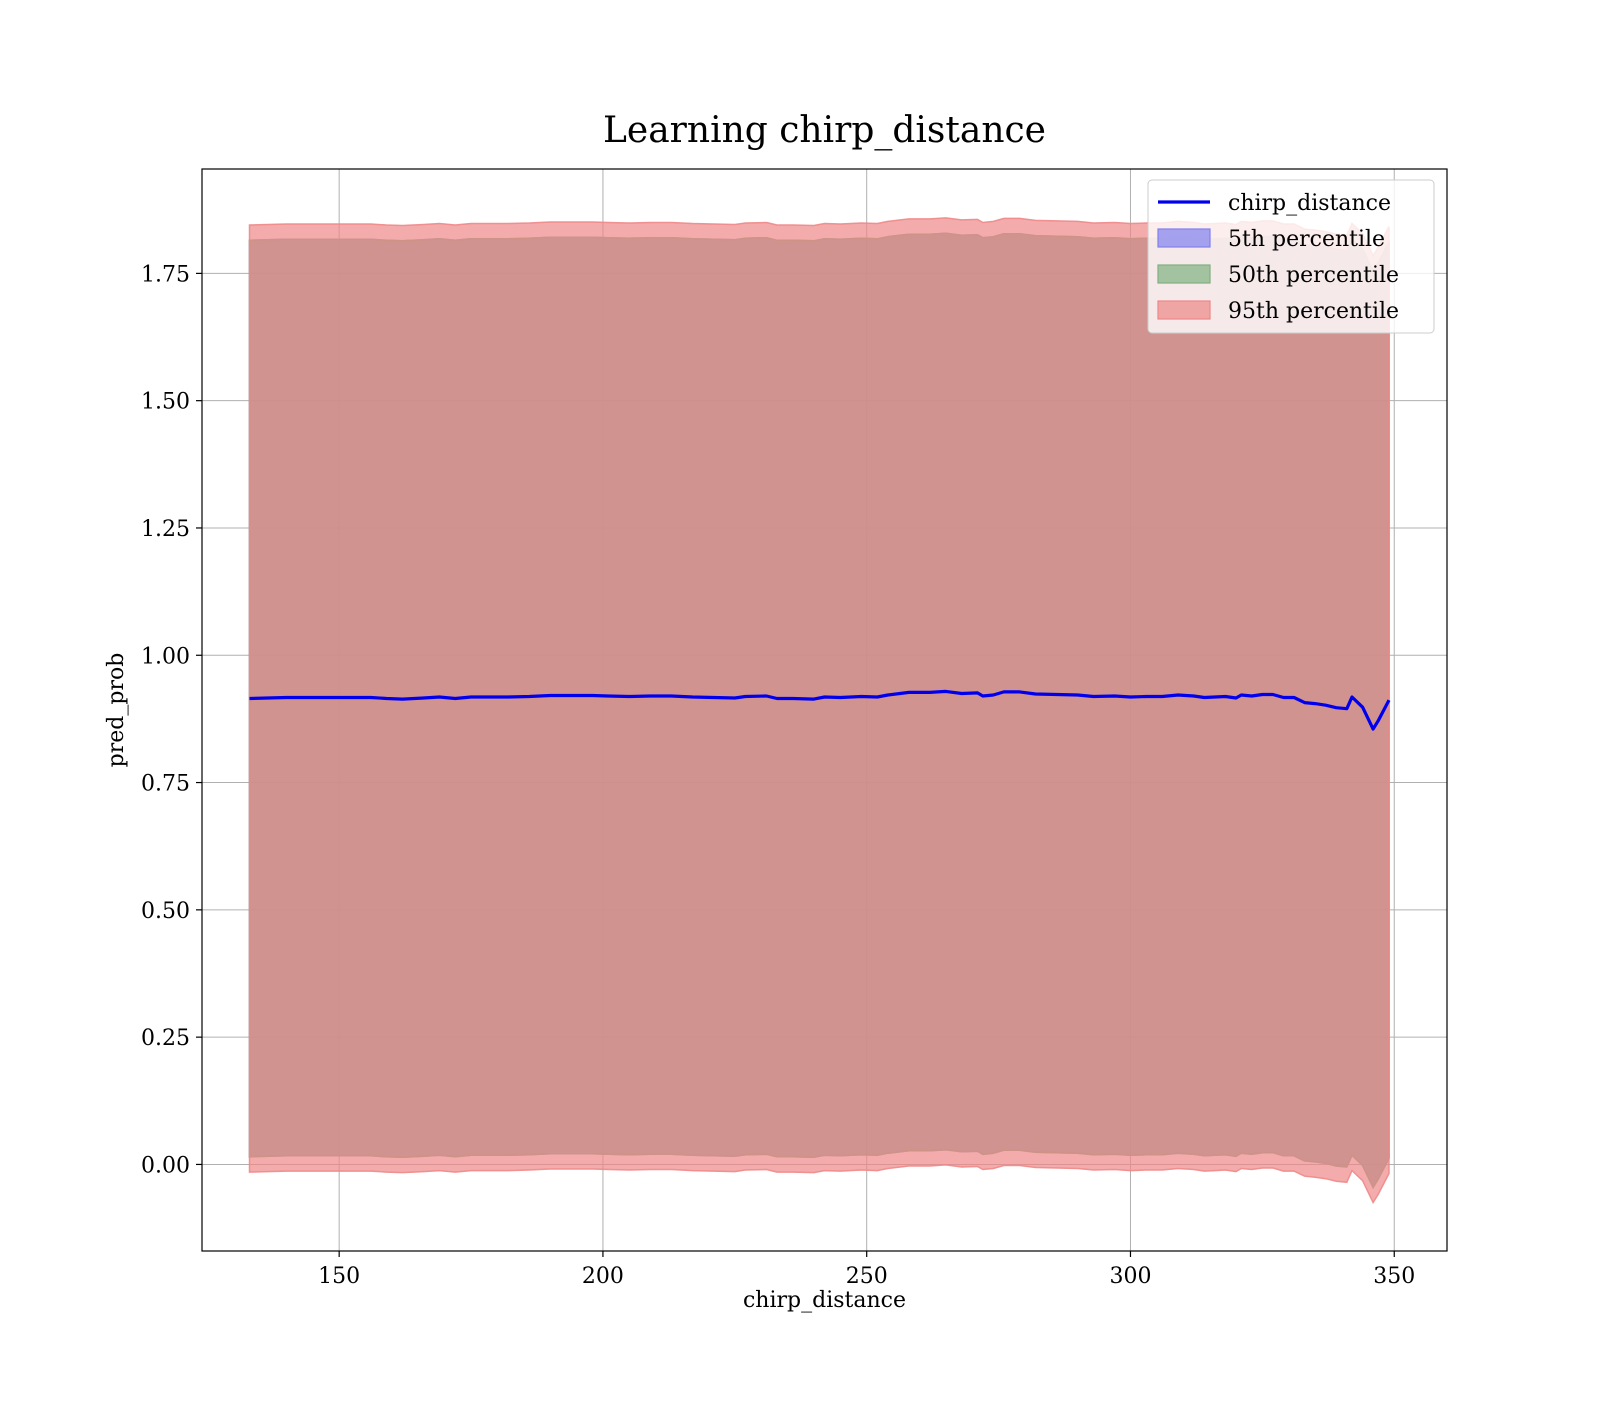  I want to click on legend-swatch-5th-percentile, so click(1184, 238).